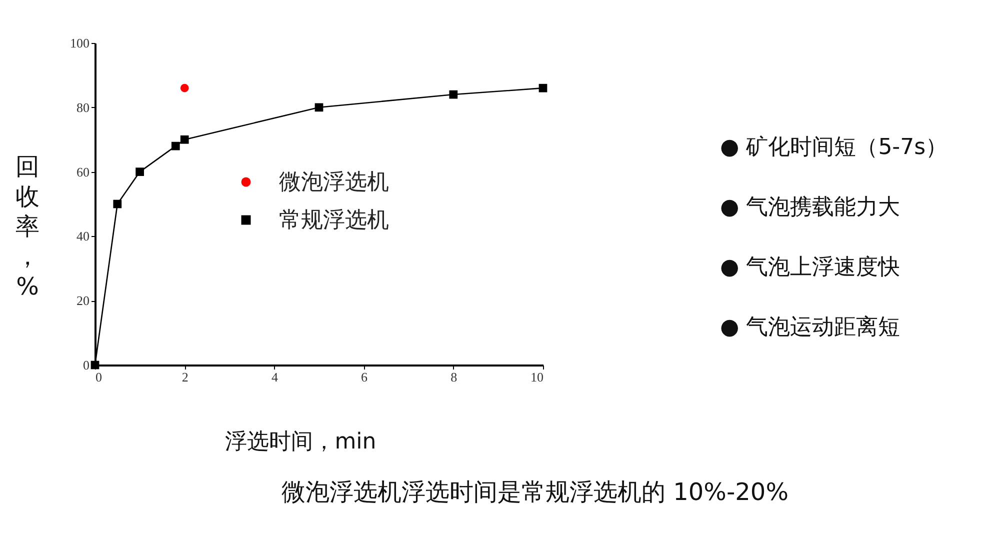 The width and height of the screenshot is (1000, 540). What do you see at coordinates (810, 267) in the screenshot?
I see `text: ● 气泡上浮速度快` at bounding box center [810, 267].